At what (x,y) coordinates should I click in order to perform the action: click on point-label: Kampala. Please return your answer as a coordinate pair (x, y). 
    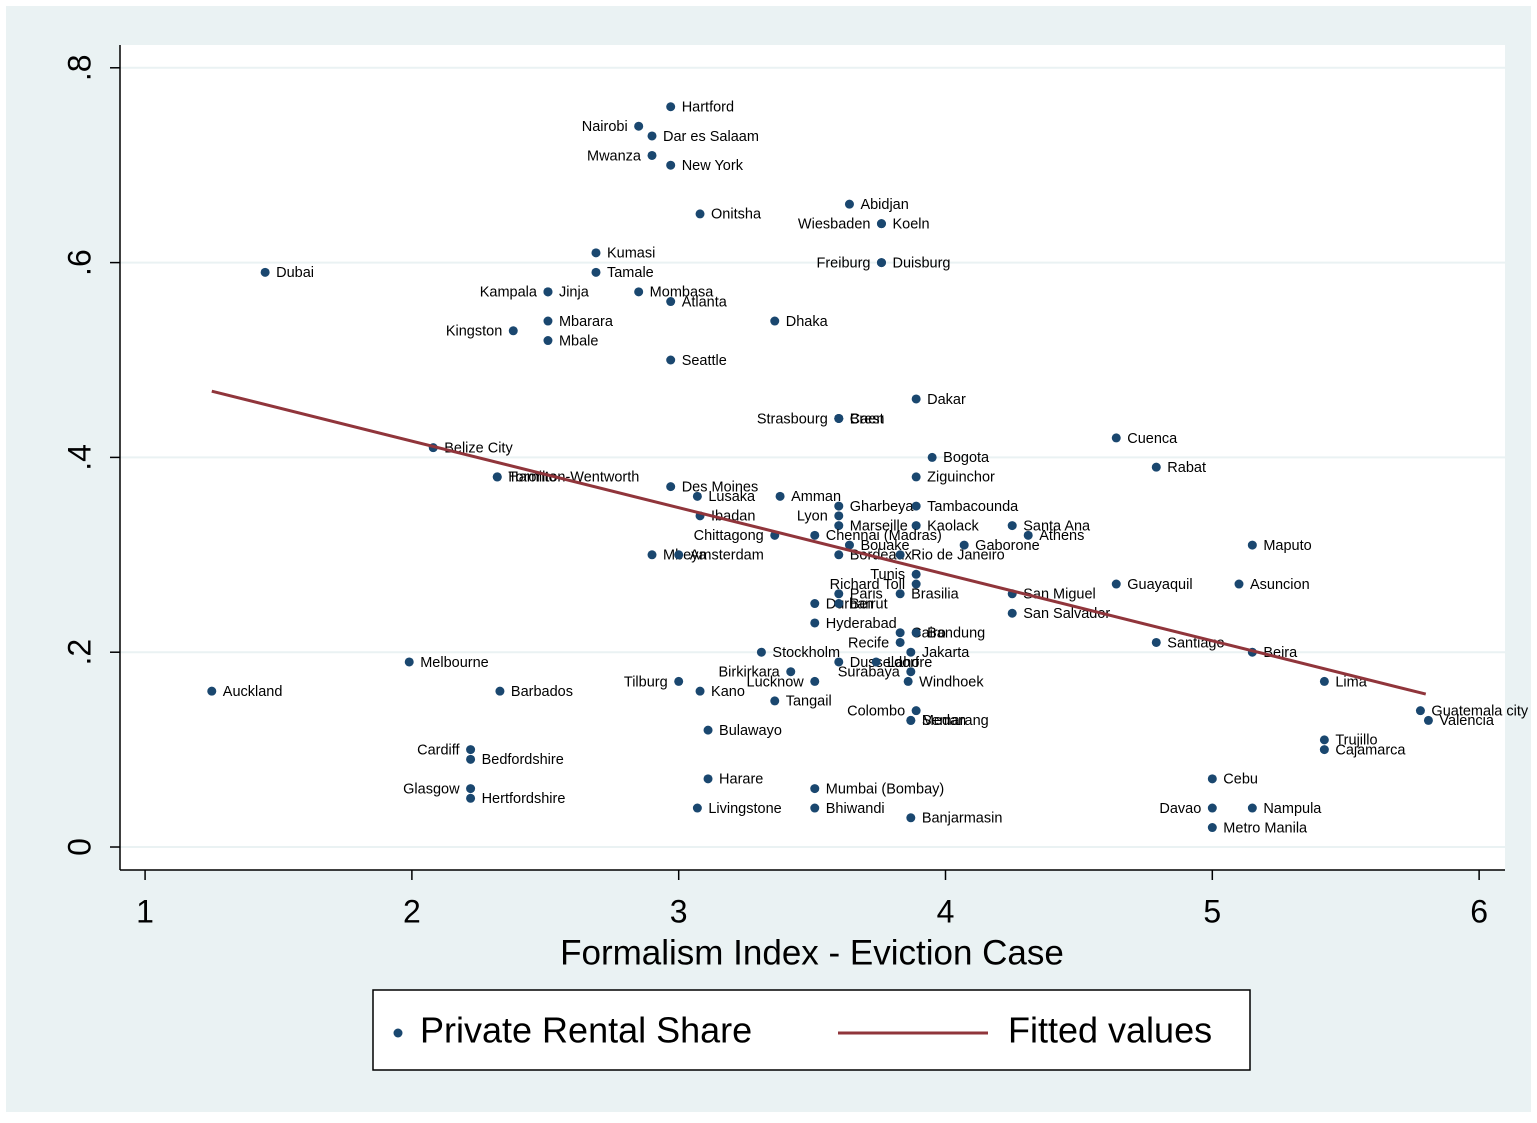
    Looking at the image, I should click on (509, 293).